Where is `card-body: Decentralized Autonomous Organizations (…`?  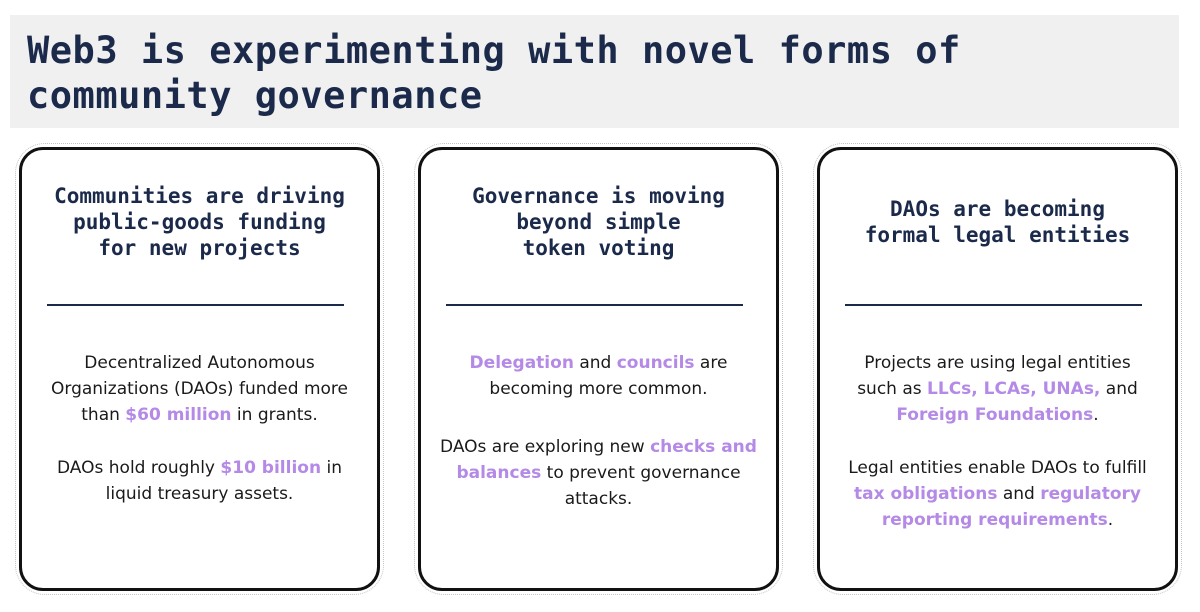 card-body: Decentralized Autonomous Organizations (… is located at coordinates (199, 442).